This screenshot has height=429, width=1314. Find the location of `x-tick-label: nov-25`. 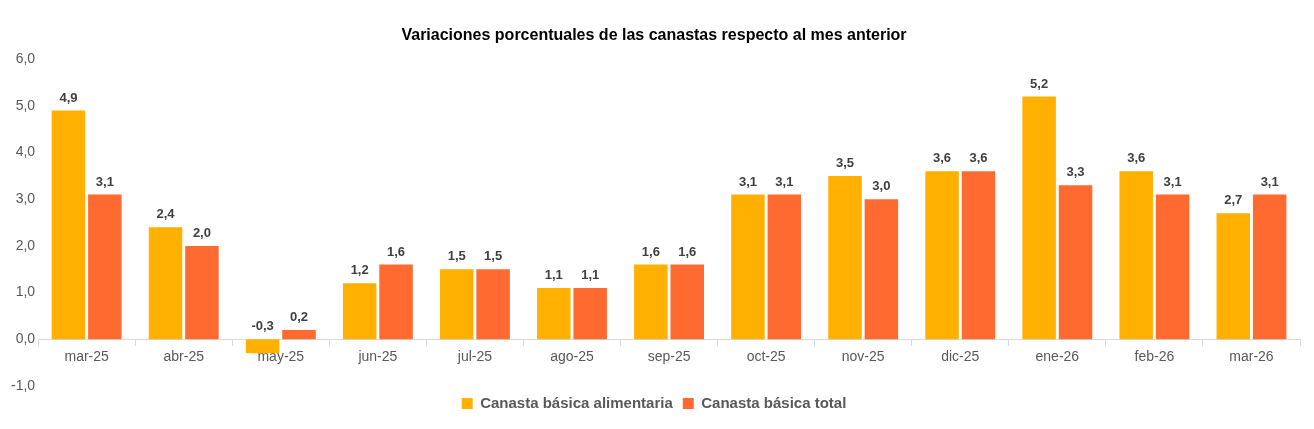

x-tick-label: nov-25 is located at coordinates (863, 355).